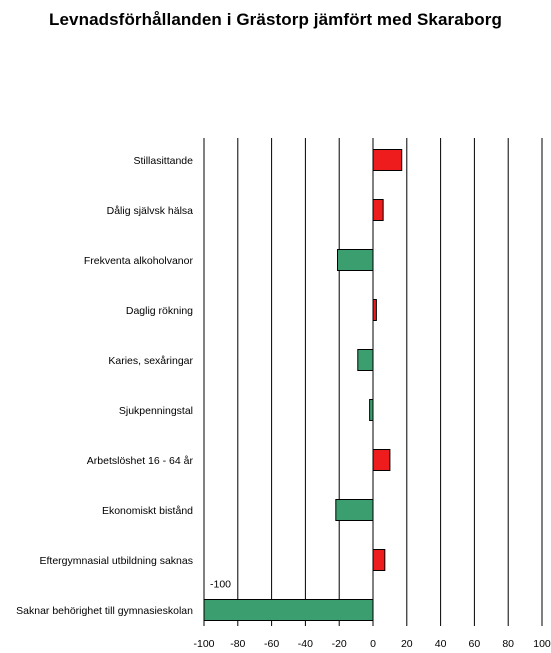 This screenshot has height=653, width=551. Describe the element at coordinates (407, 644) in the screenshot. I see `x-tick-label: 20` at that location.